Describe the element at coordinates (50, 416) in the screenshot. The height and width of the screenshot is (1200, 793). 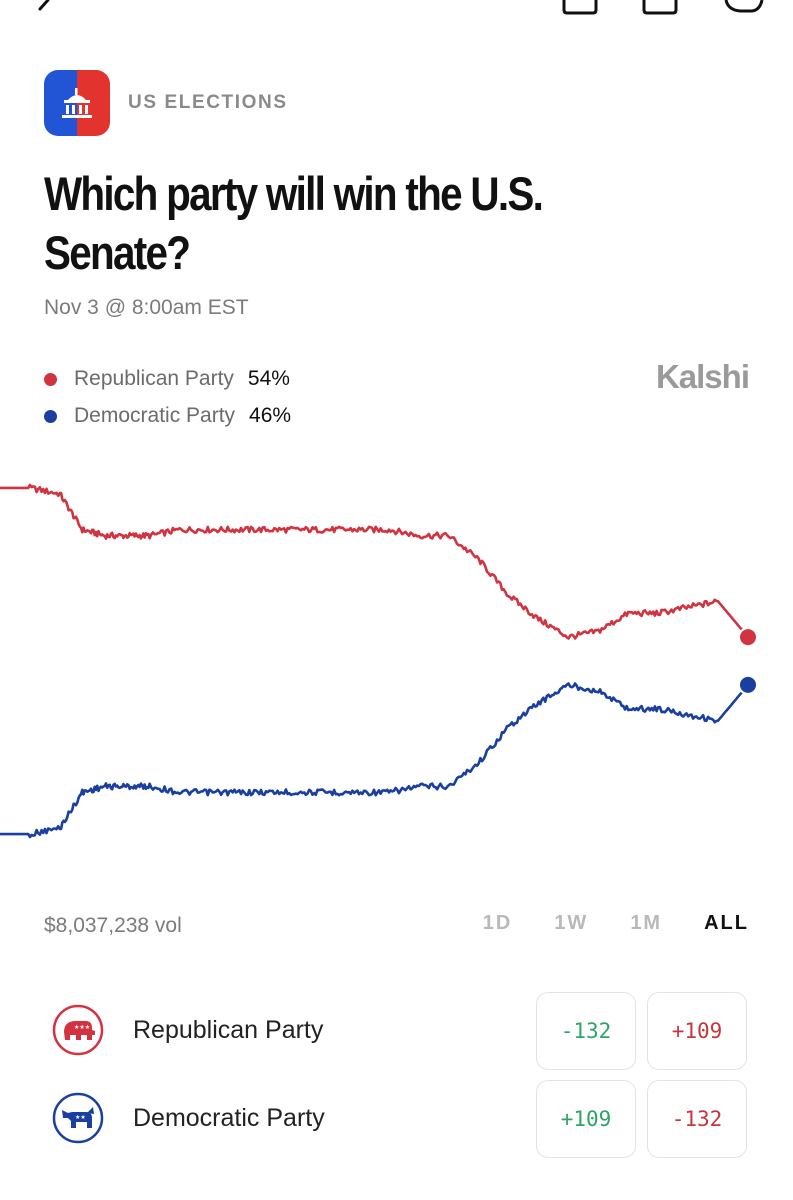
I see `democratic-legend-dot` at that location.